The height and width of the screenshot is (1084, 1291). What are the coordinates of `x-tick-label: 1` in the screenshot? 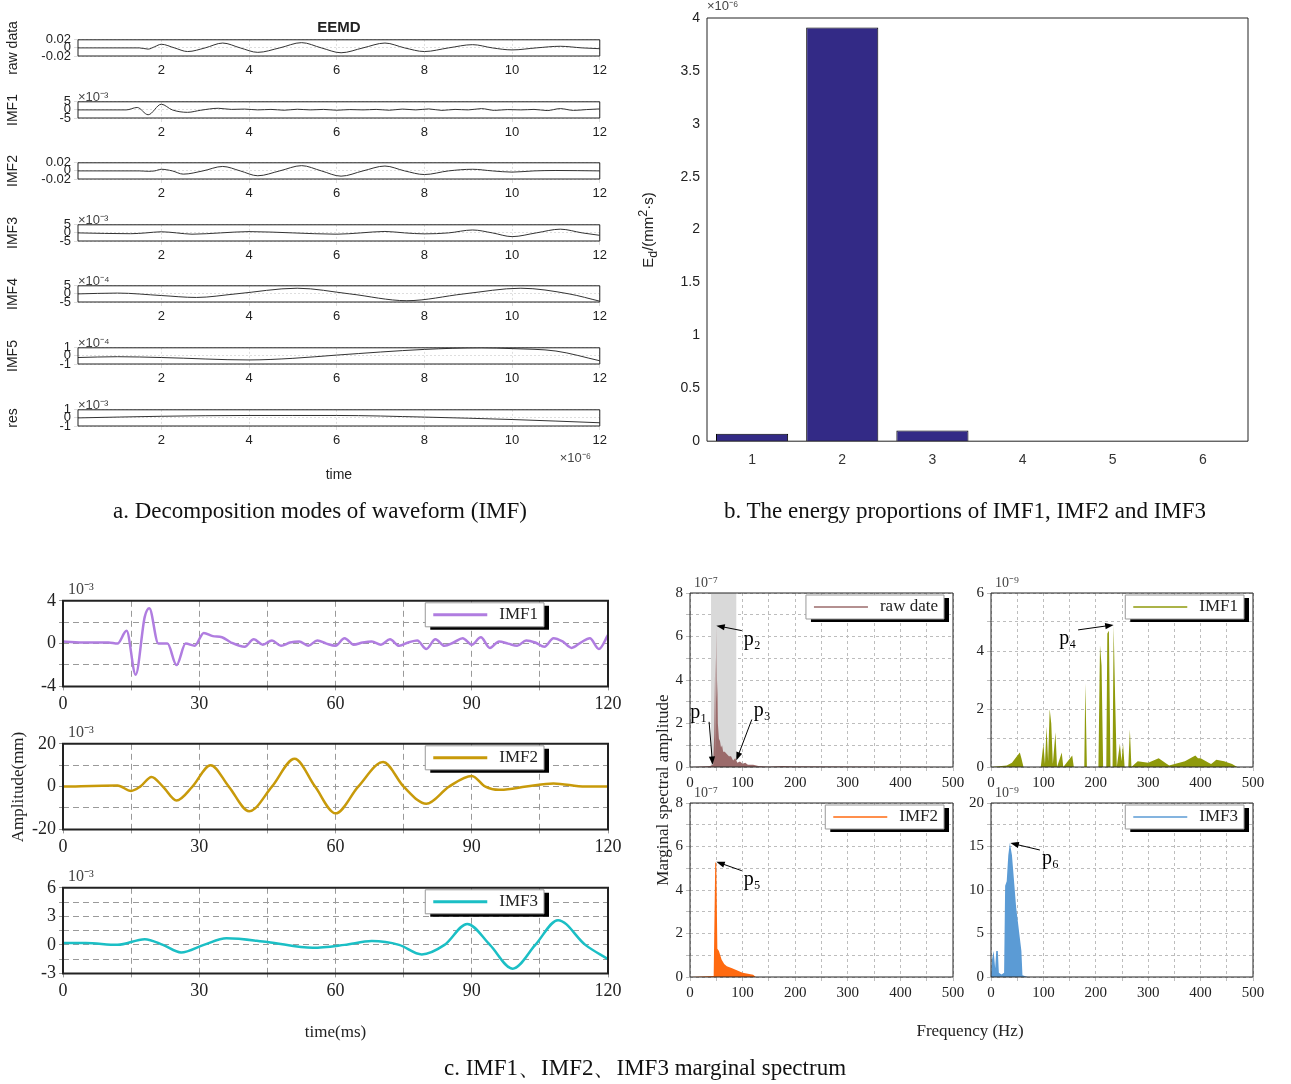 It's located at (752, 459).